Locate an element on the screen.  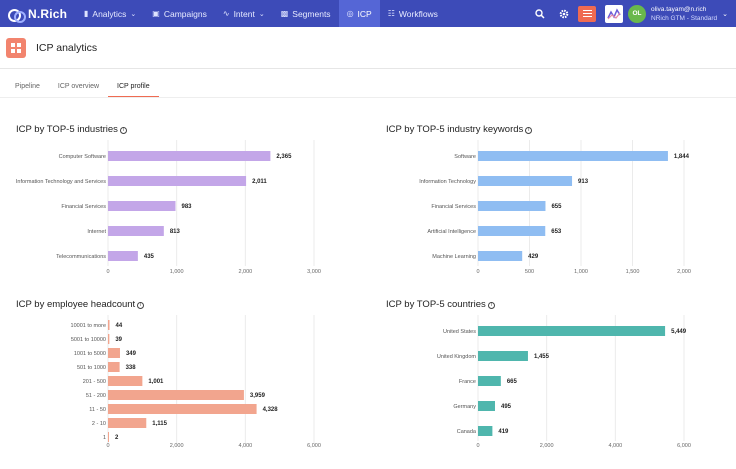
value-label: 2 is located at coordinates (117, 438).